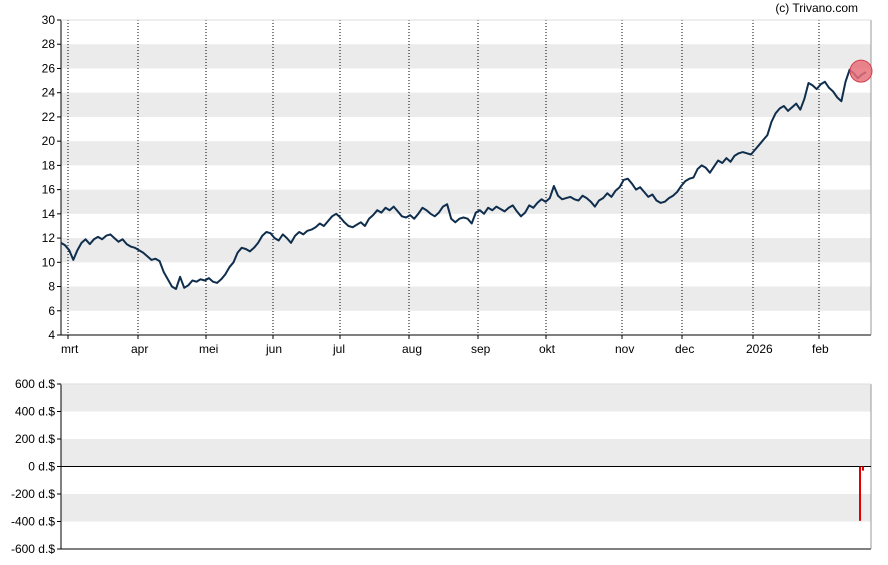  I want to click on volume-y-tick-label: 600 d.$, so click(35, 384).